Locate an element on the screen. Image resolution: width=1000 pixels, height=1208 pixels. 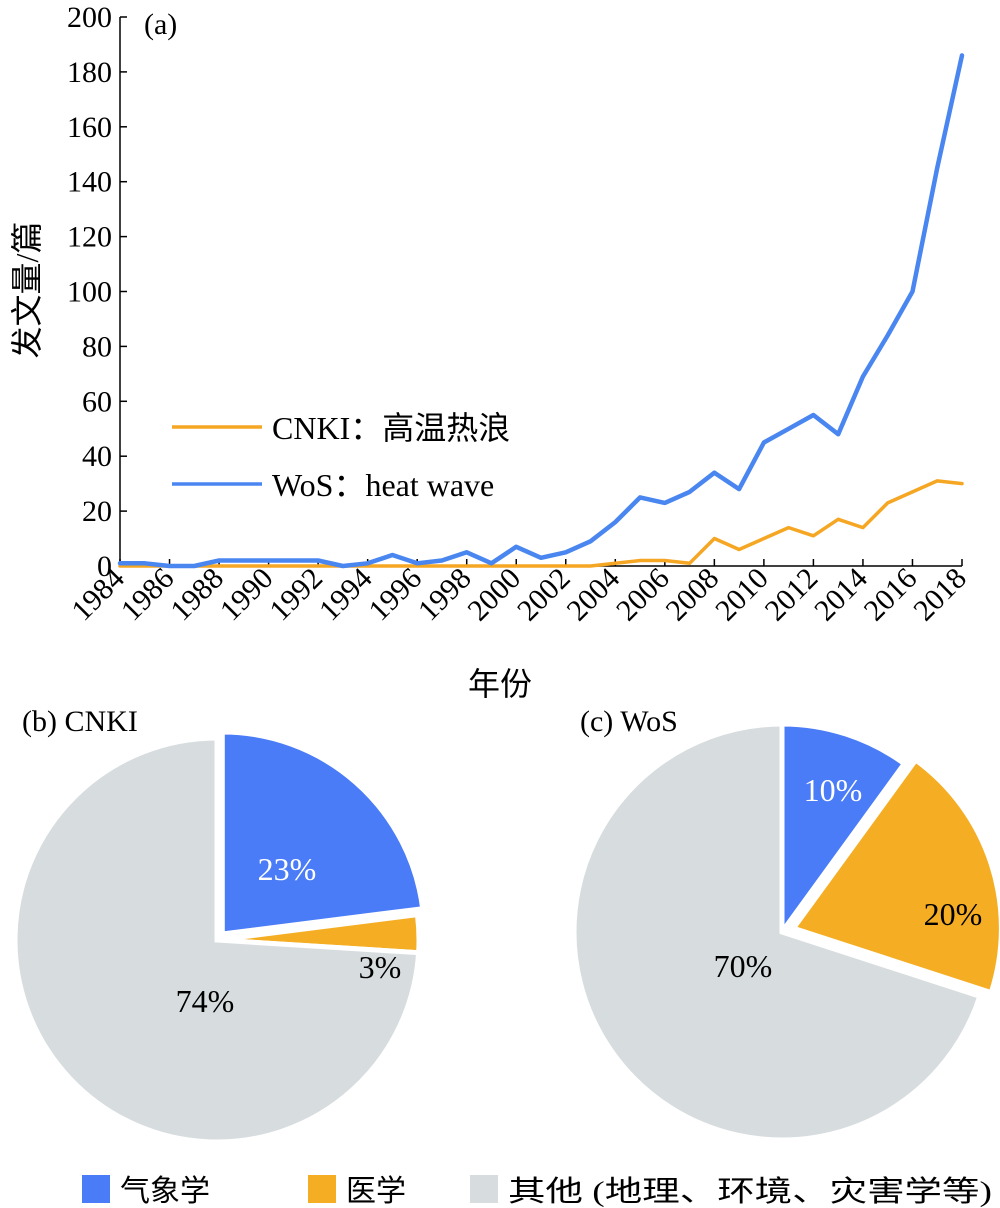
legend-swatch-medicine is located at coordinates (322, 1189).